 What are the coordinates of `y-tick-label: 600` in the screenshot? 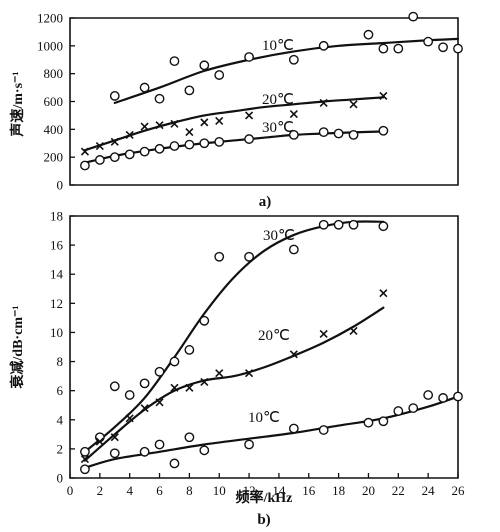 It's located at (54, 101).